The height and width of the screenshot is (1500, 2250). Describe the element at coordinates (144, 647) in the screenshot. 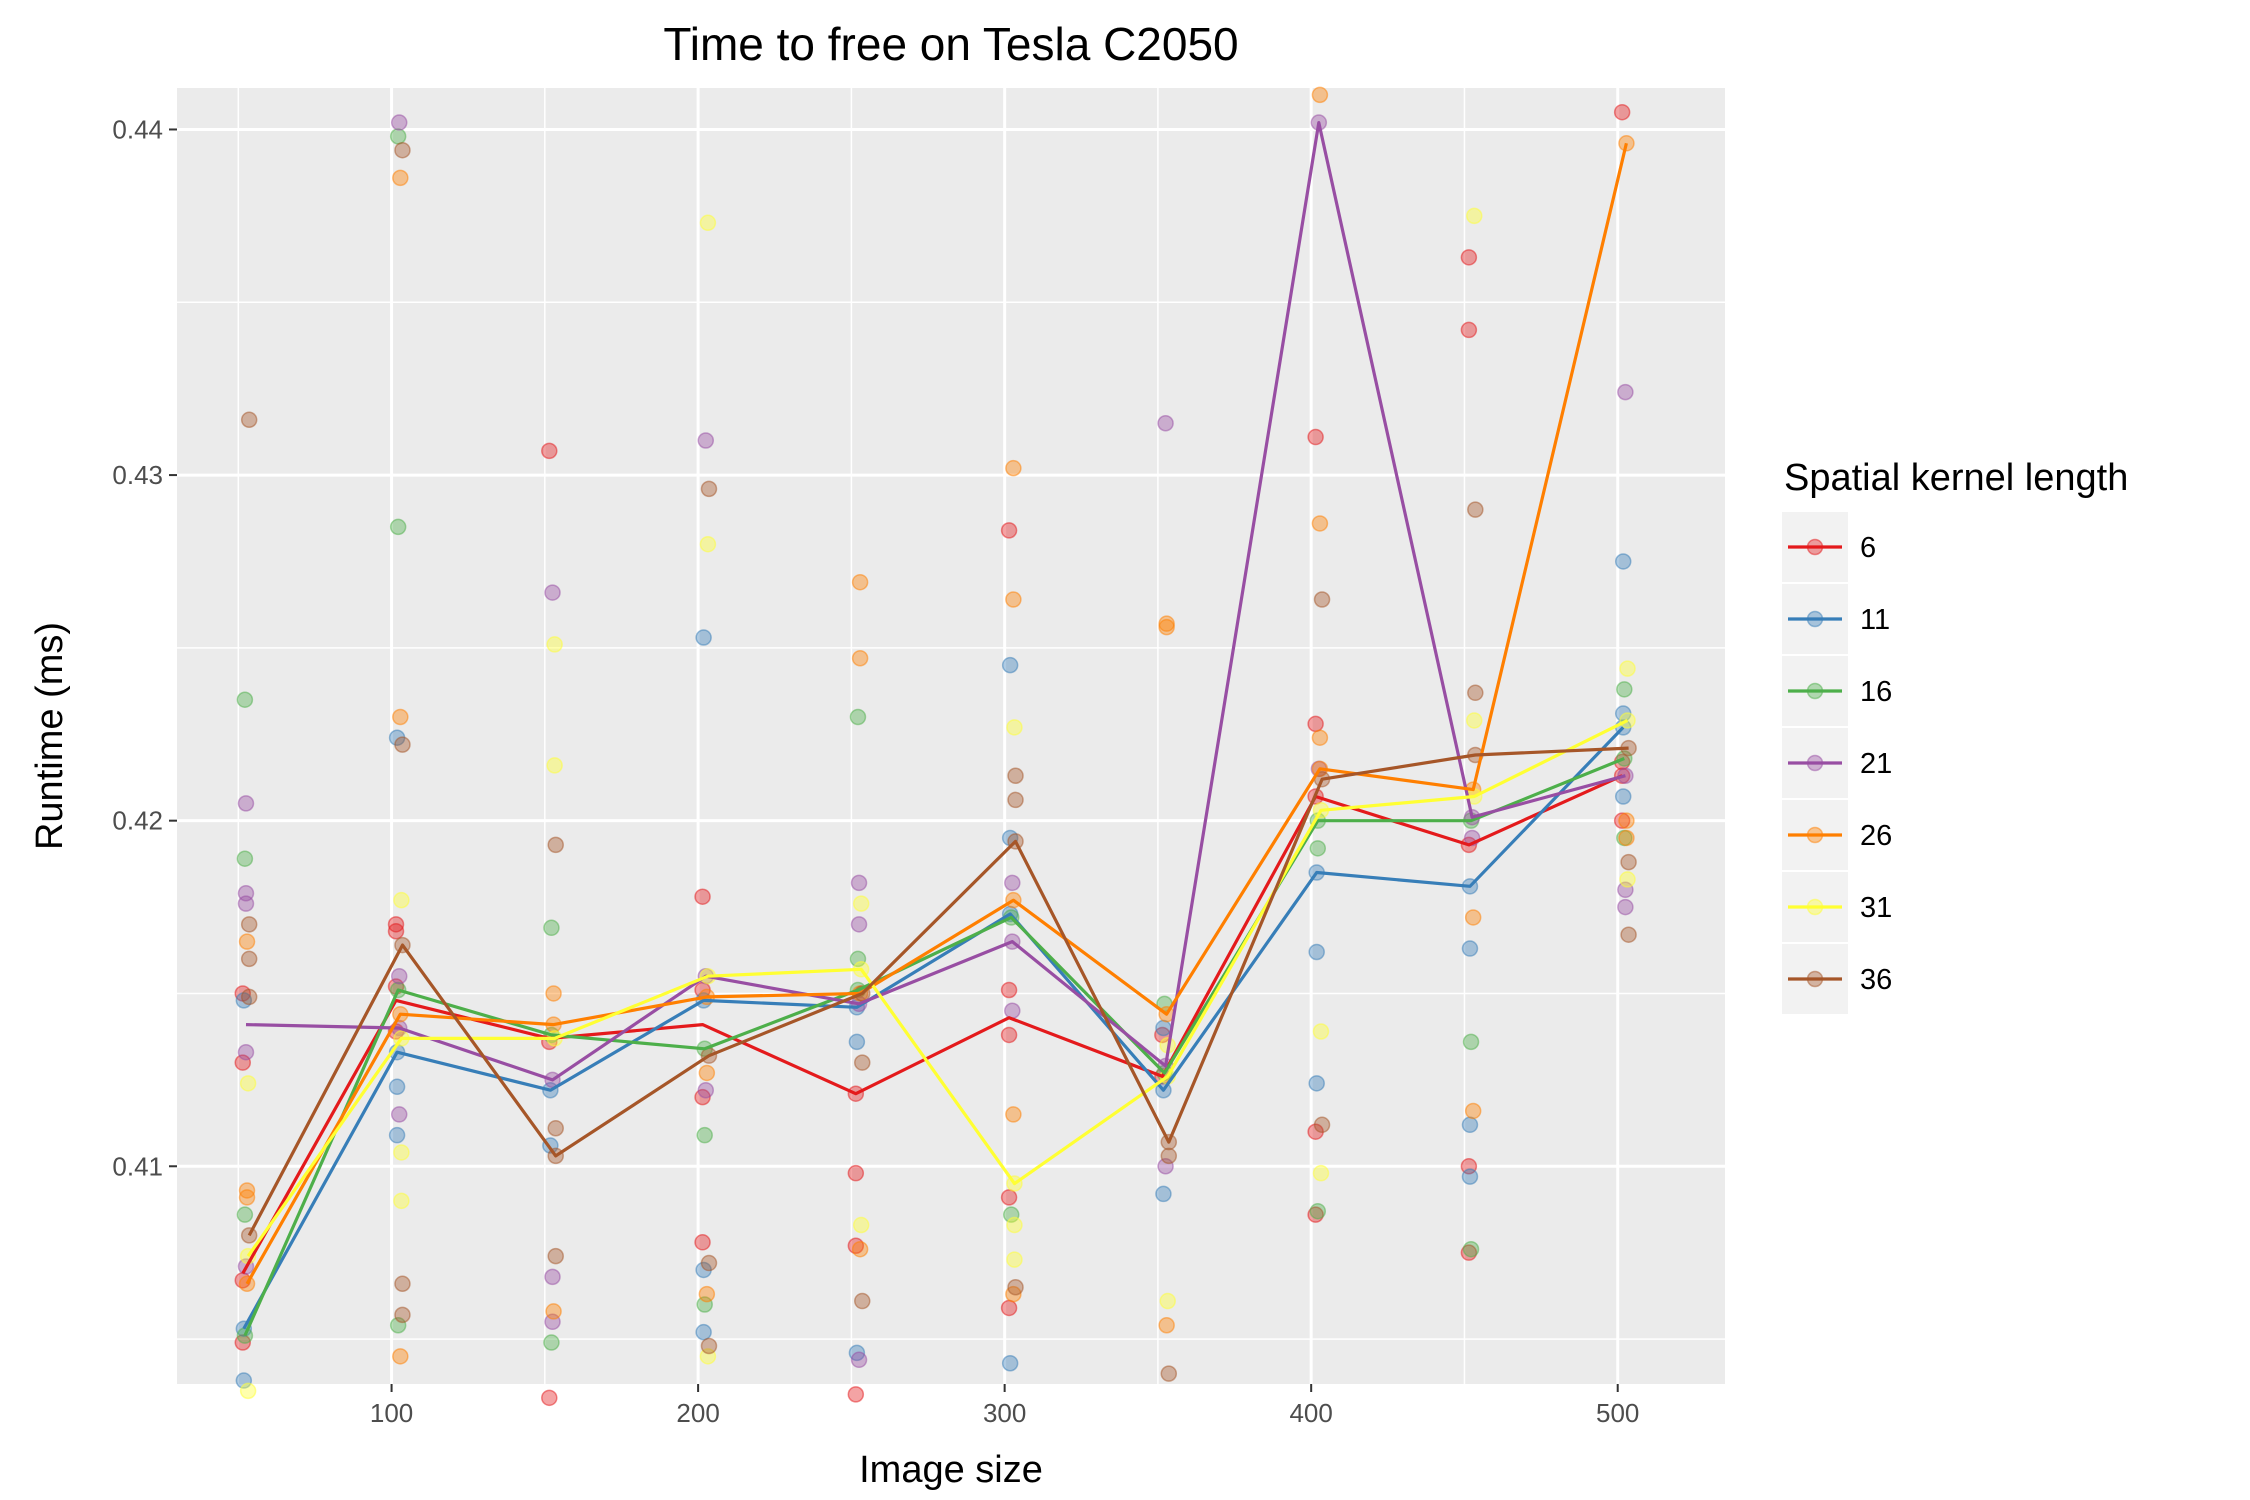

I see `y-axis-ticks: 0.41 0.42 0.43 0.44` at that location.